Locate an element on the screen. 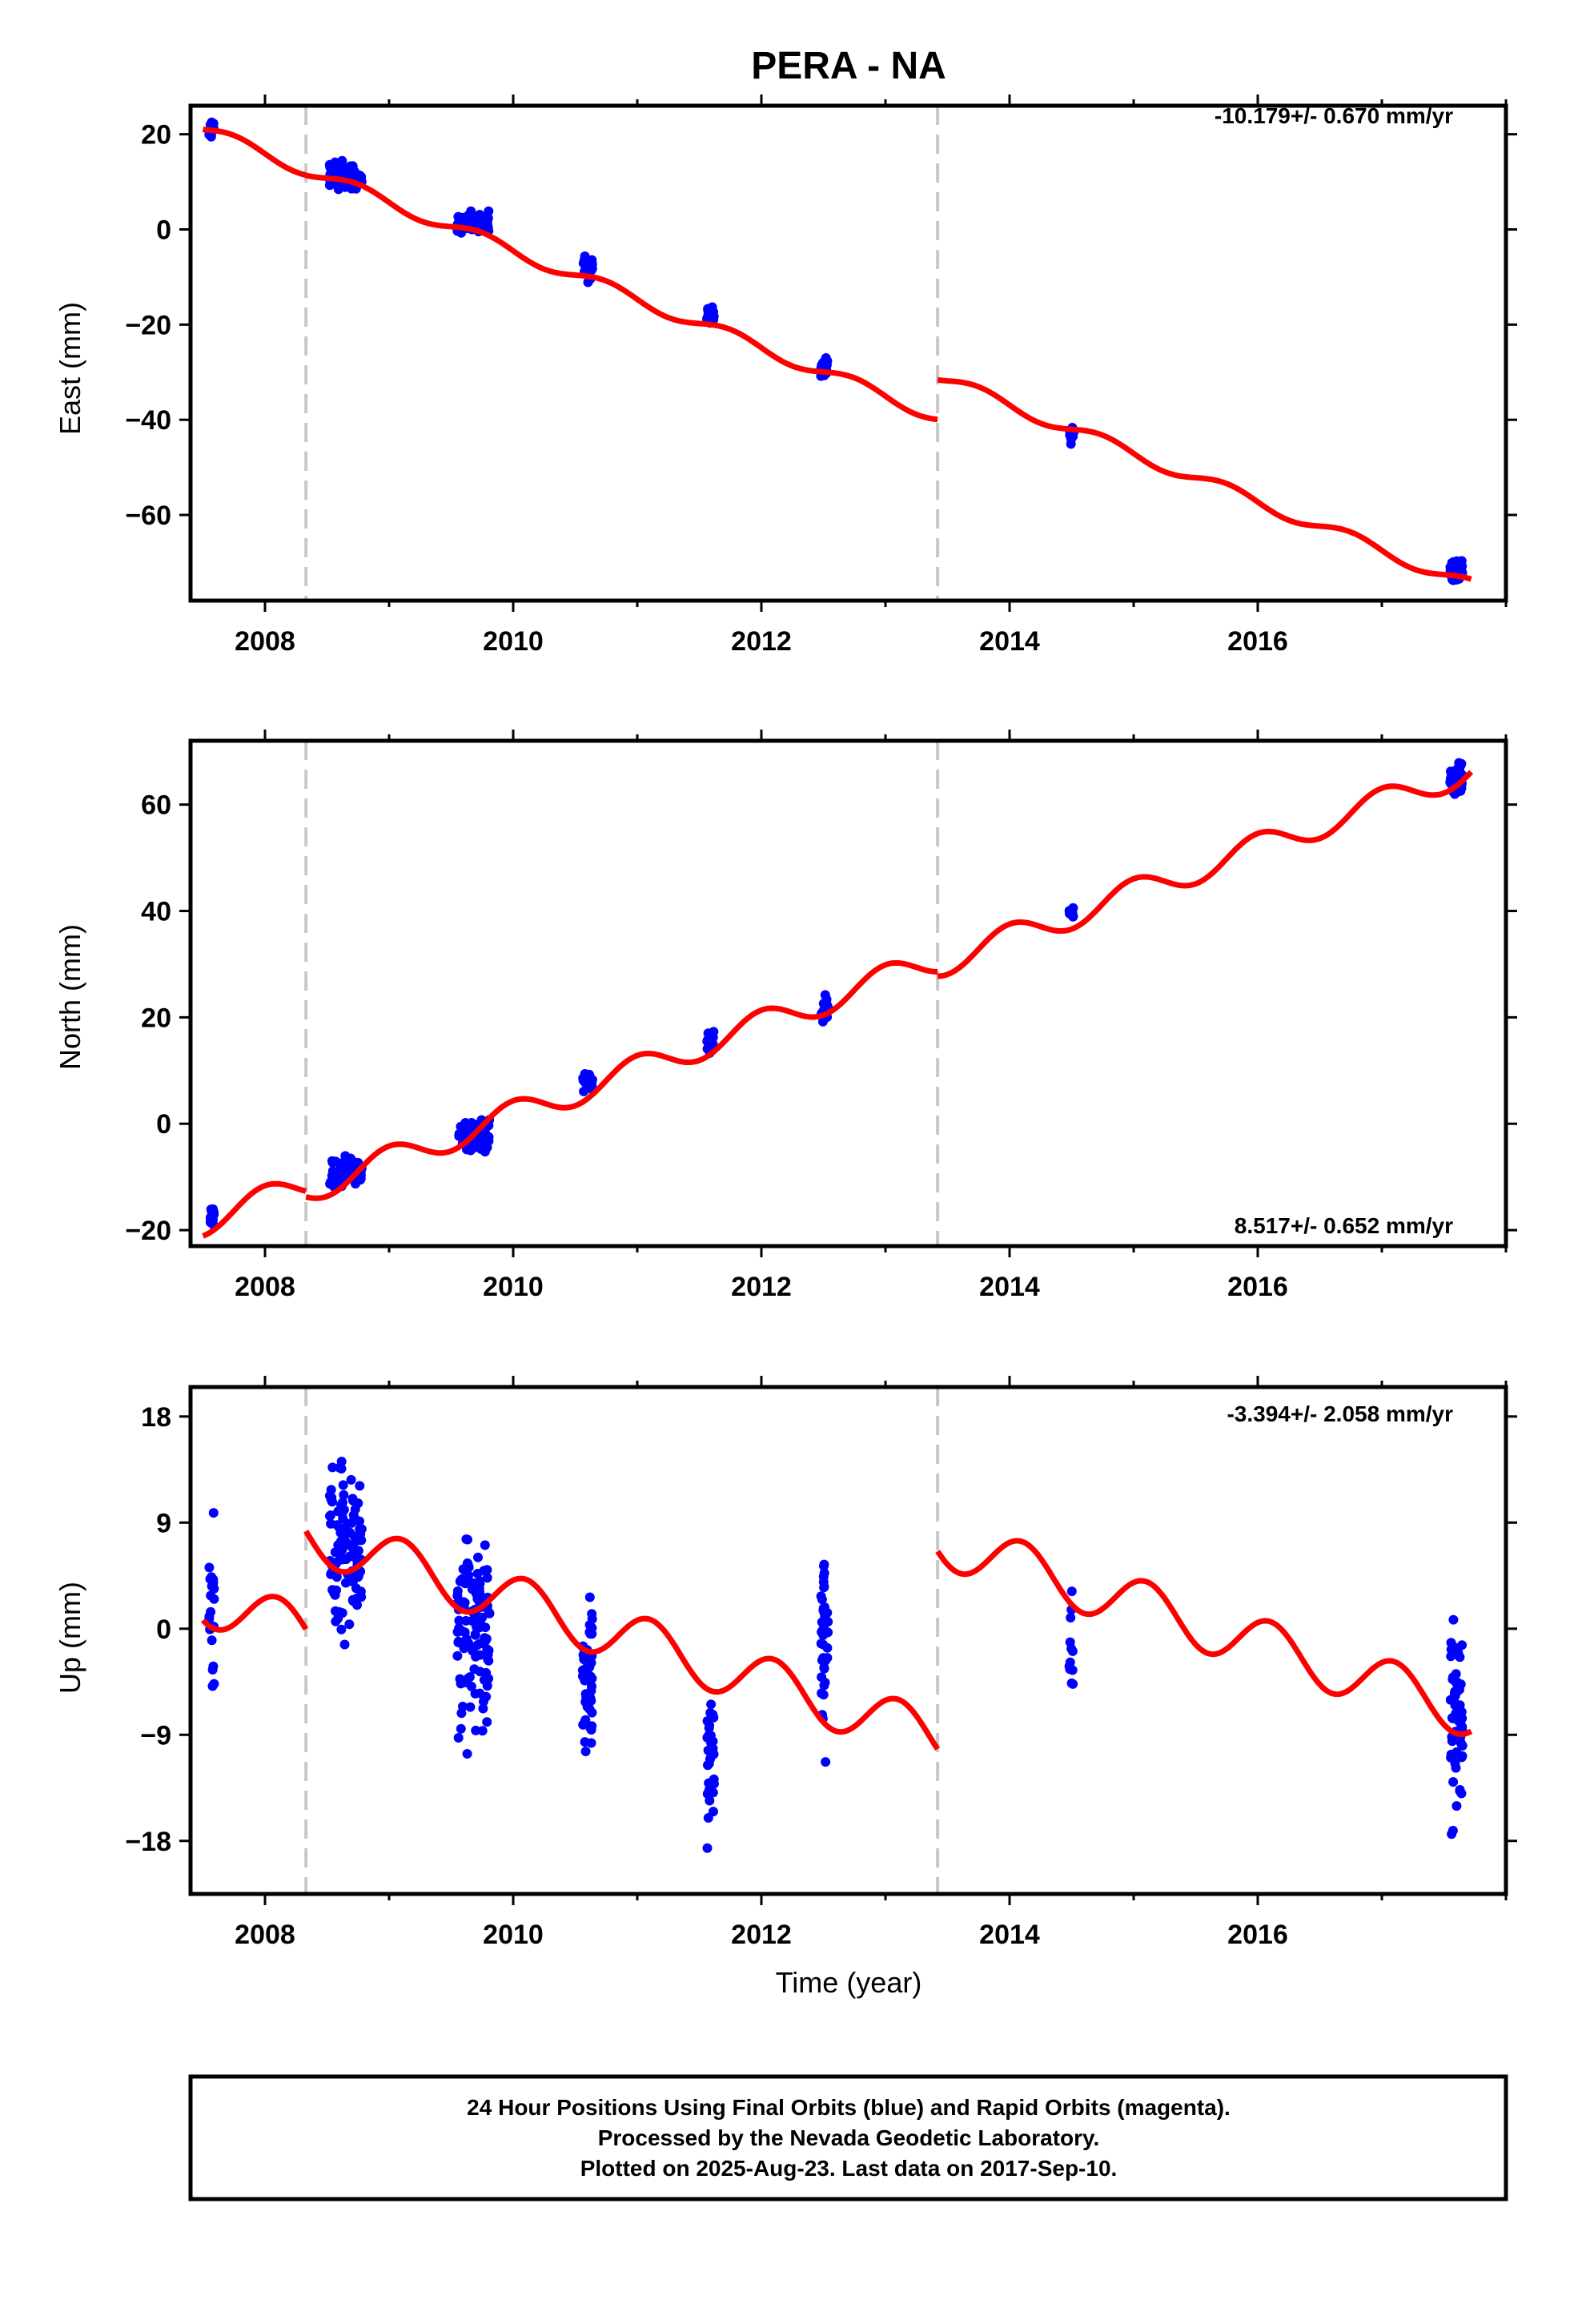 Image resolution: width=1582 pixels, height=2324 pixels. up-ytick-label: −18 is located at coordinates (148, 1842).